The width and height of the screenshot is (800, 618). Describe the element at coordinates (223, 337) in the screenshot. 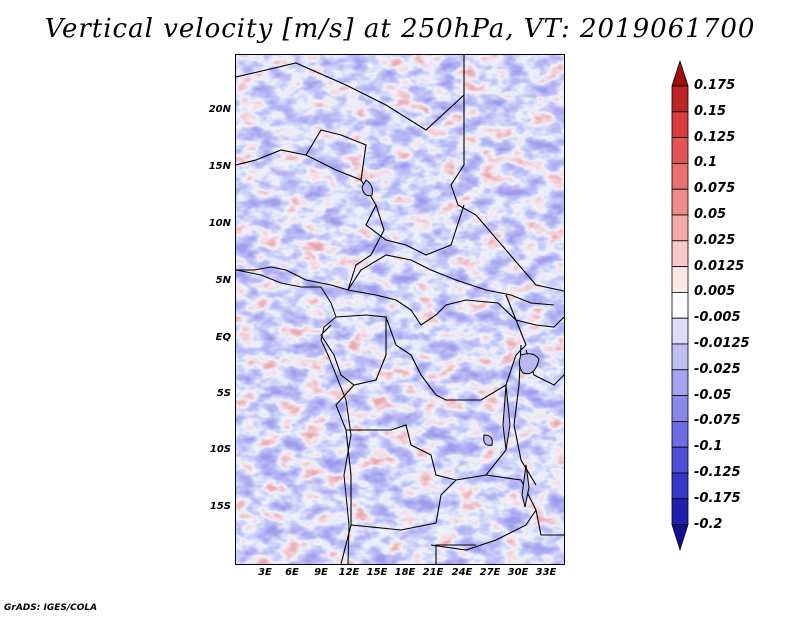

I see `lat-label: EQ` at that location.